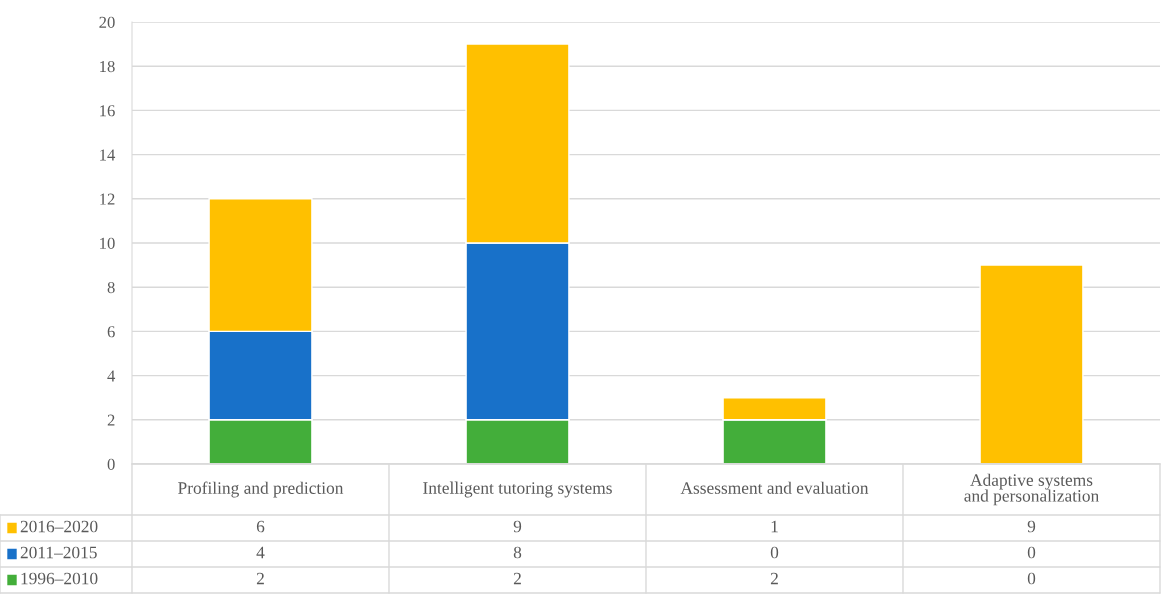  I want to click on x-tick-label: Profiling and prediction, so click(261, 489).